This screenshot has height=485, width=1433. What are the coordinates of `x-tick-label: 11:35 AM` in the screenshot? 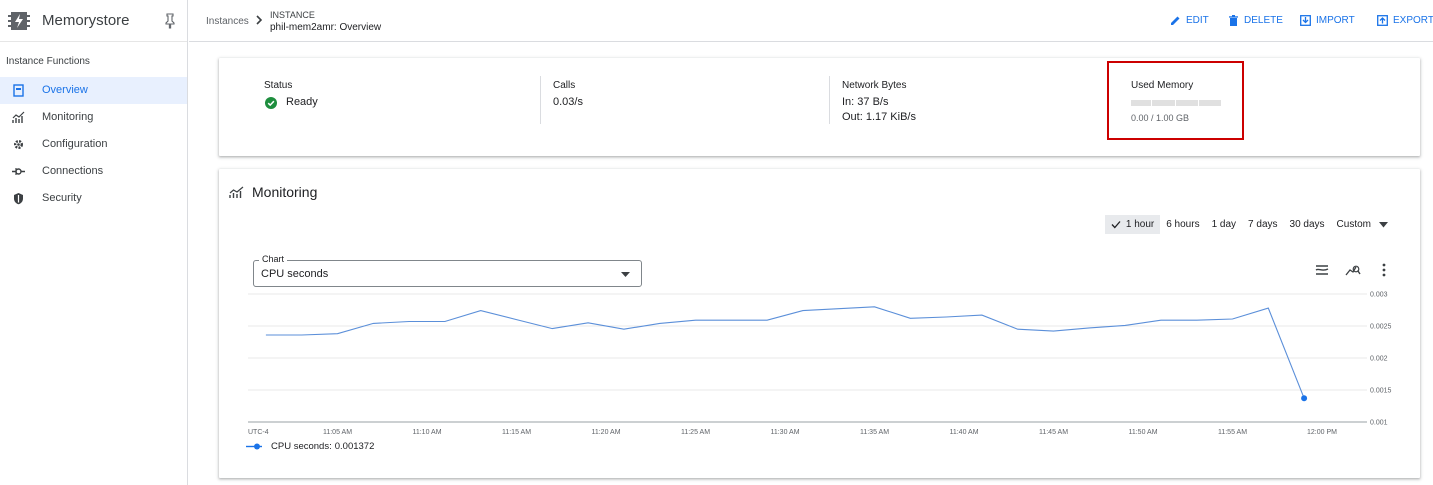 It's located at (874, 432).